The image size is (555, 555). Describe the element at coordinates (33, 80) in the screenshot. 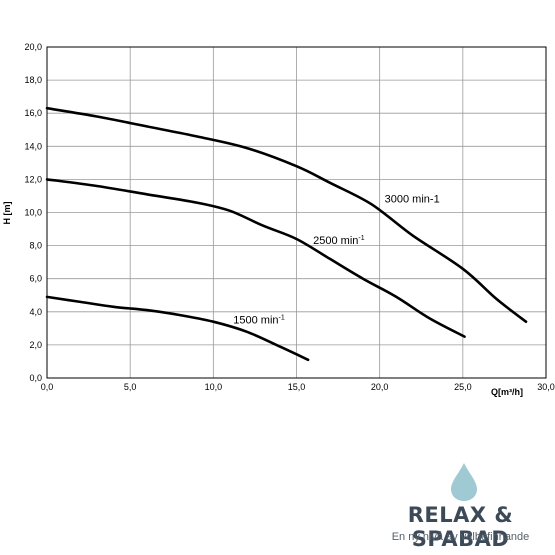

I see `y-tick-label: 18,0` at that location.